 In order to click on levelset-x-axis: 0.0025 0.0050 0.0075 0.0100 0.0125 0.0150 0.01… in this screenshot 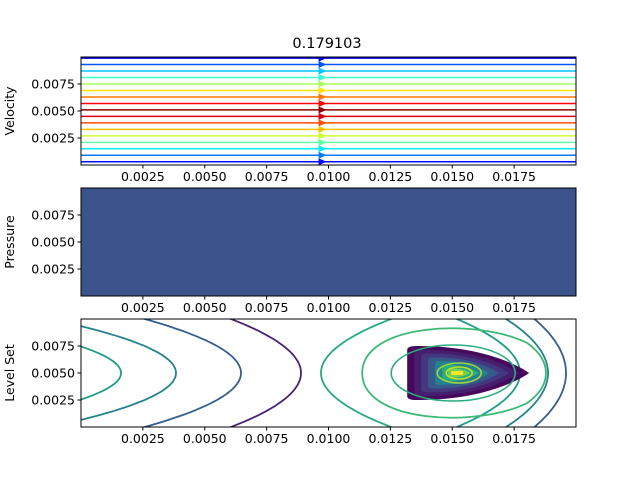, I will do `click(328, 436)`.